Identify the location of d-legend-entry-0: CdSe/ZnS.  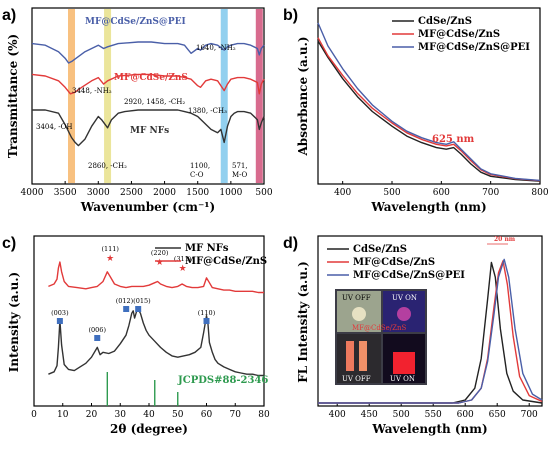
(380, 249).